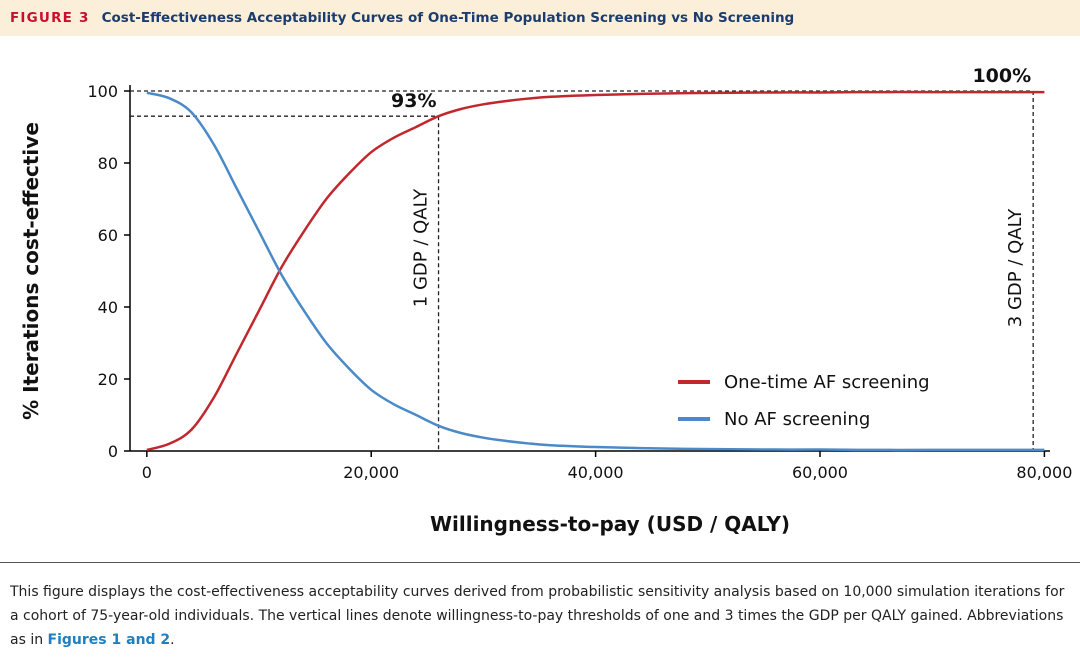  What do you see at coordinates (596, 472) in the screenshot?
I see `x-tick-label: 40,000` at bounding box center [596, 472].